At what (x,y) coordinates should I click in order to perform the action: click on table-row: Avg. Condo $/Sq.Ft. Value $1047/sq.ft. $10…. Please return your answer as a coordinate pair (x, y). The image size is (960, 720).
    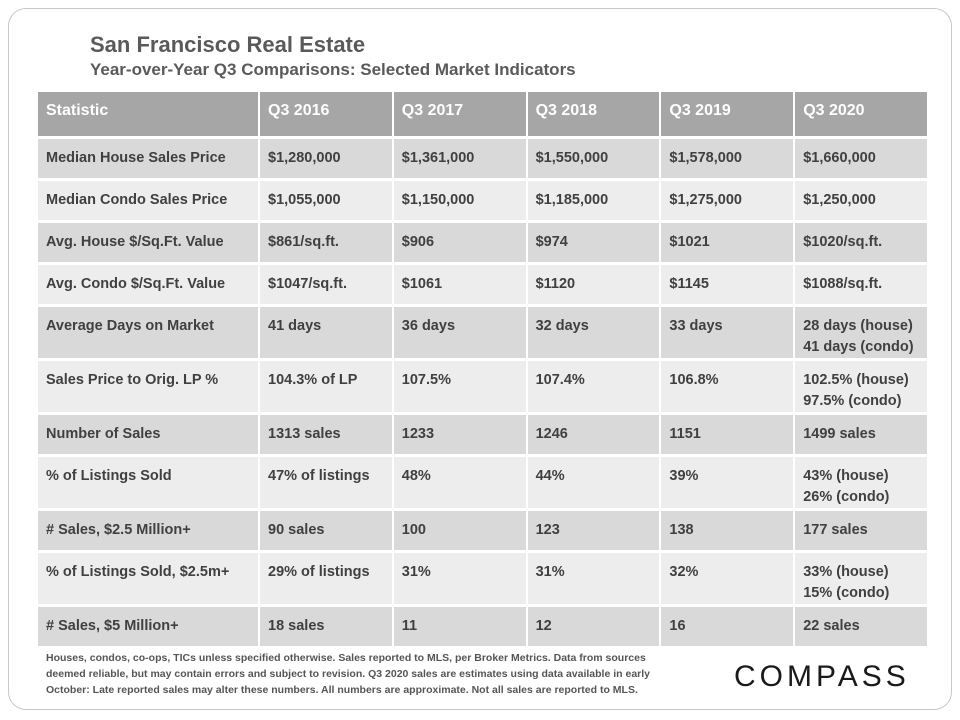
    Looking at the image, I should click on (482, 286).